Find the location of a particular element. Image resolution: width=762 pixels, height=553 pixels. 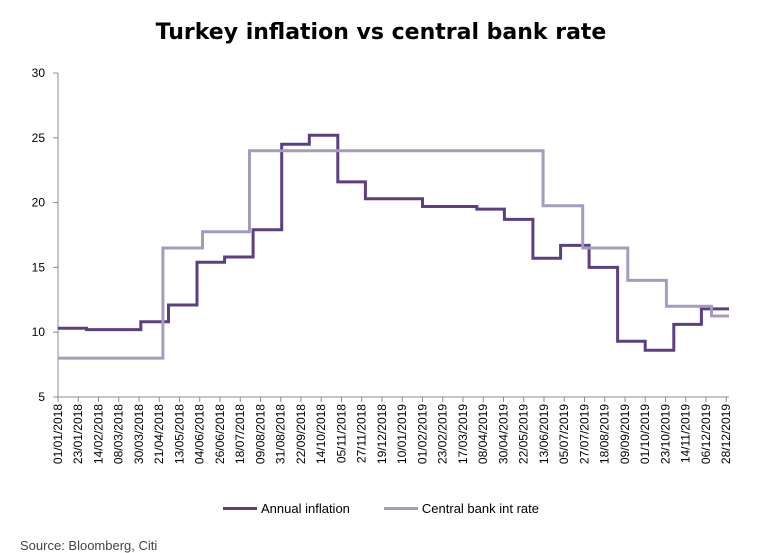

x-tick-label: 27/07/2019 is located at coordinates (584, 434).